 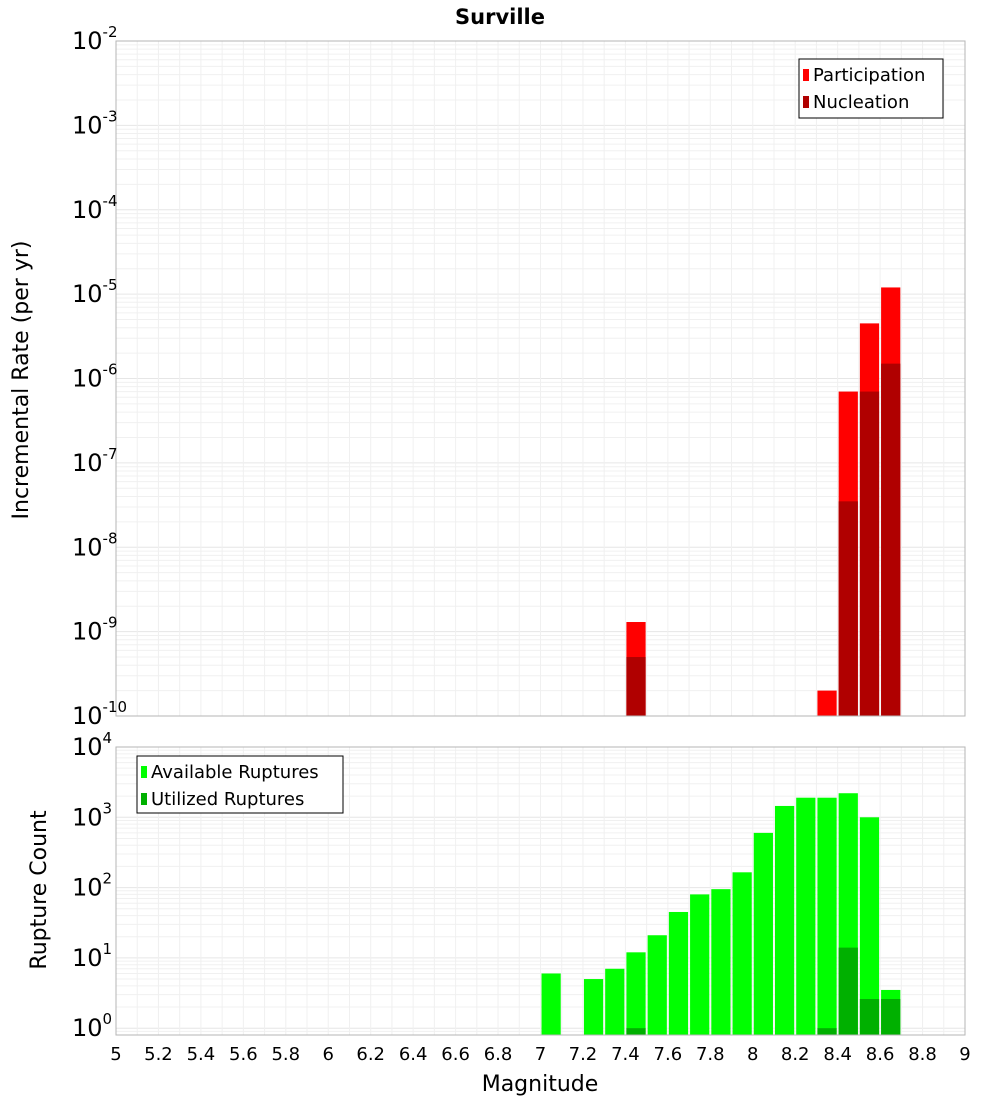 What do you see at coordinates (413, 1054) in the screenshot?
I see `x-tick-label: 6.4` at bounding box center [413, 1054].